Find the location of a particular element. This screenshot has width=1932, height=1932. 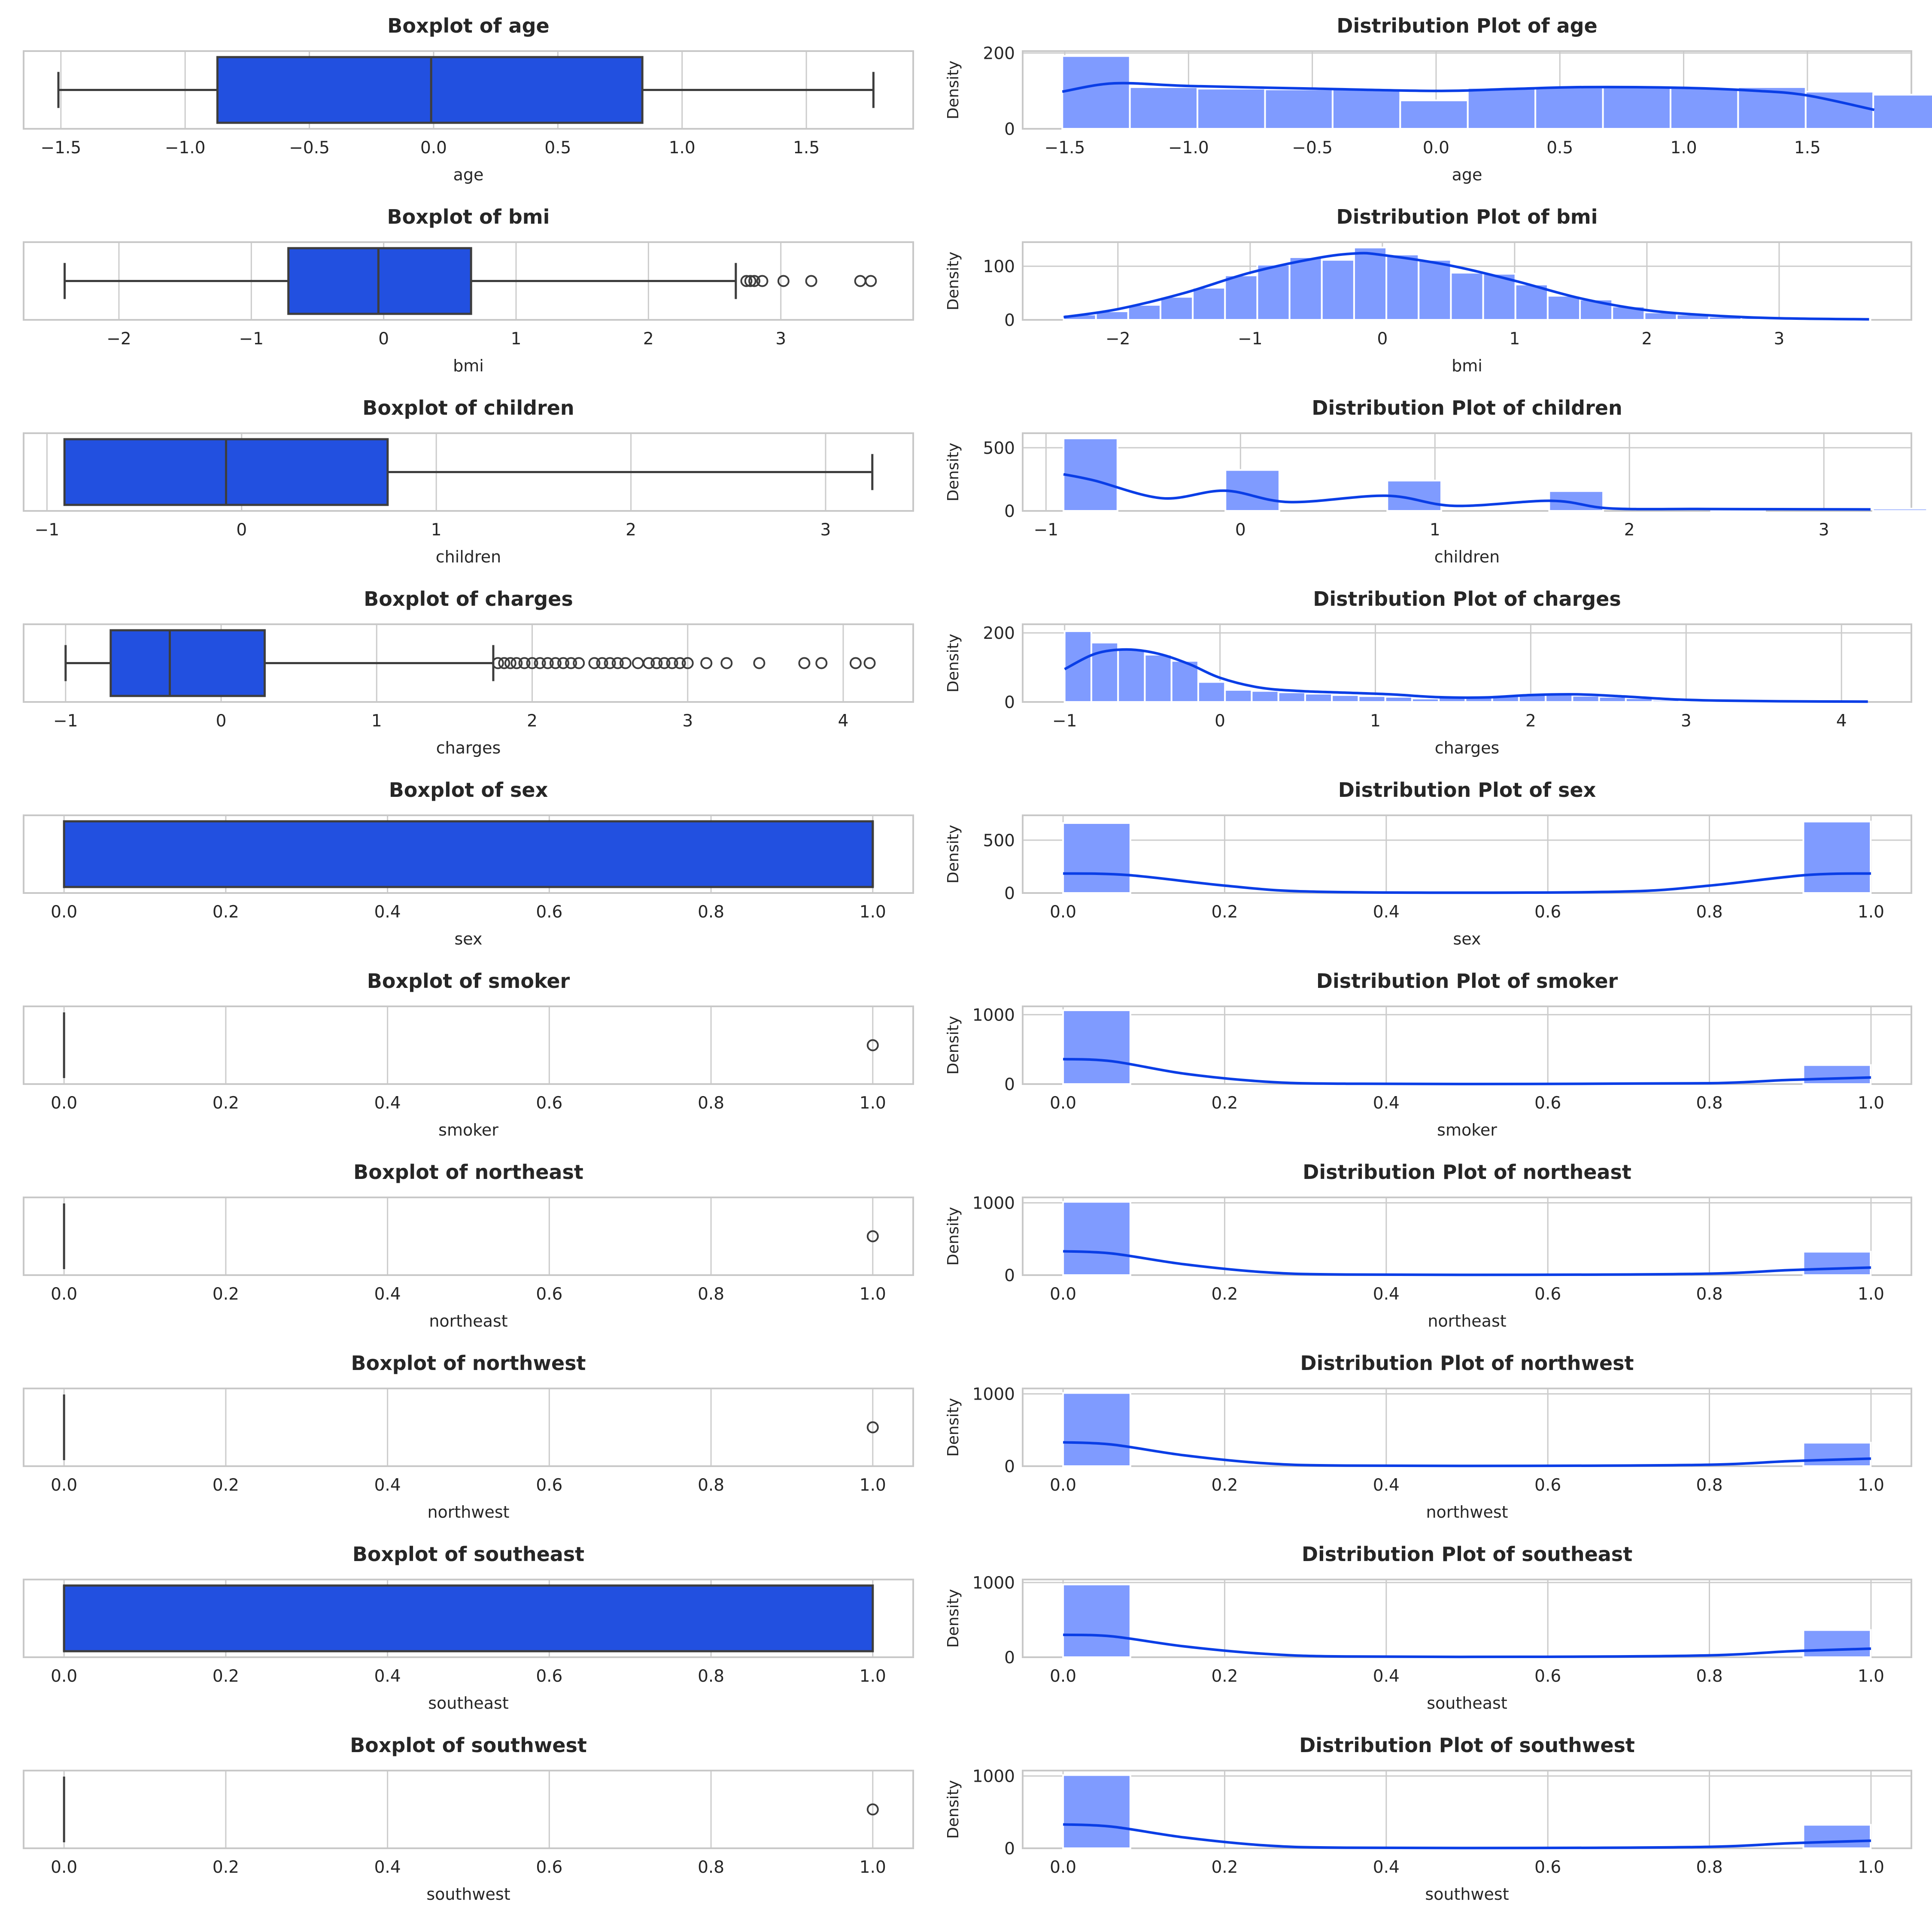

x-tick-label: 3 is located at coordinates (781, 339).